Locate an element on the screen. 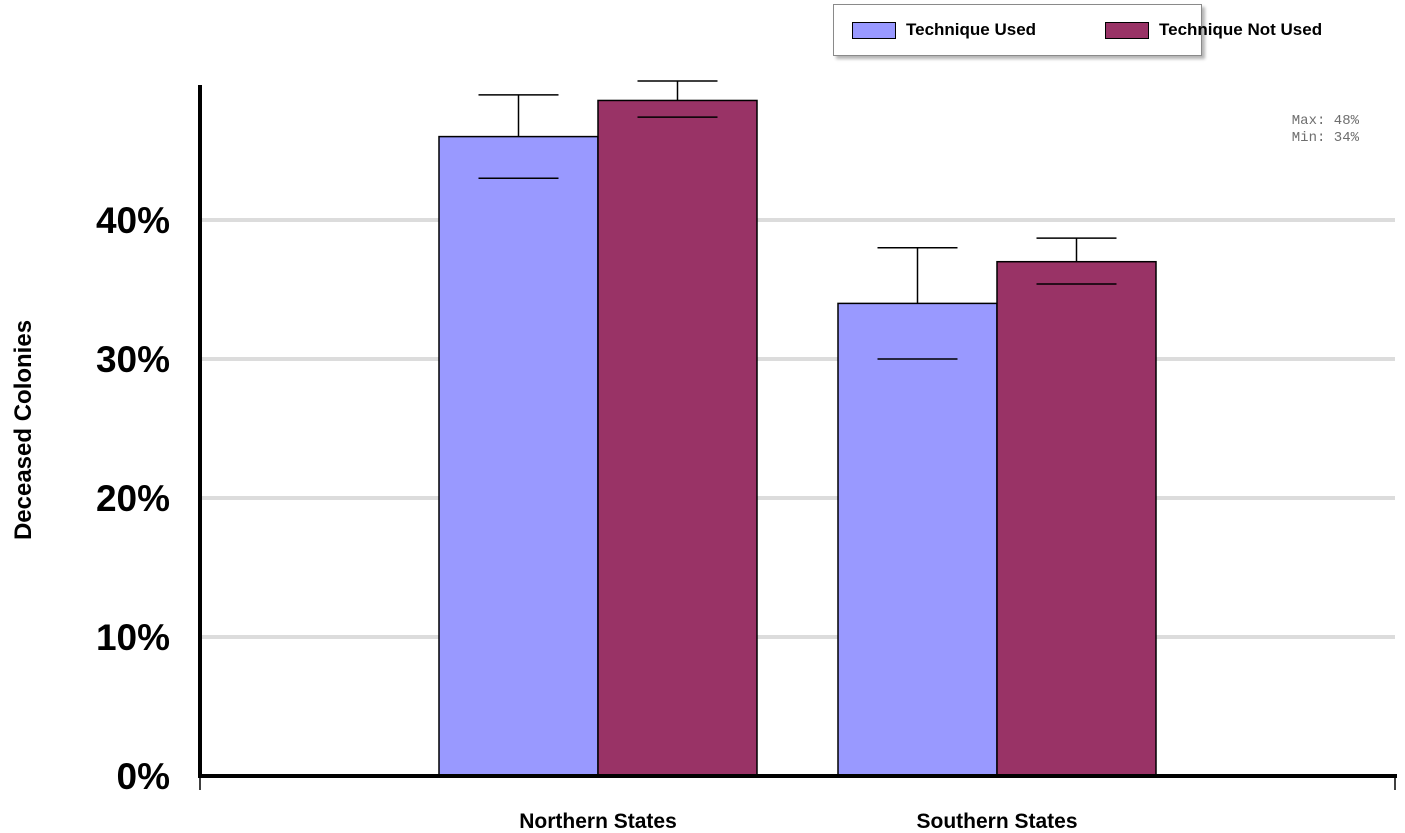  legend-item-technique-used: Technique Used is located at coordinates (944, 30).